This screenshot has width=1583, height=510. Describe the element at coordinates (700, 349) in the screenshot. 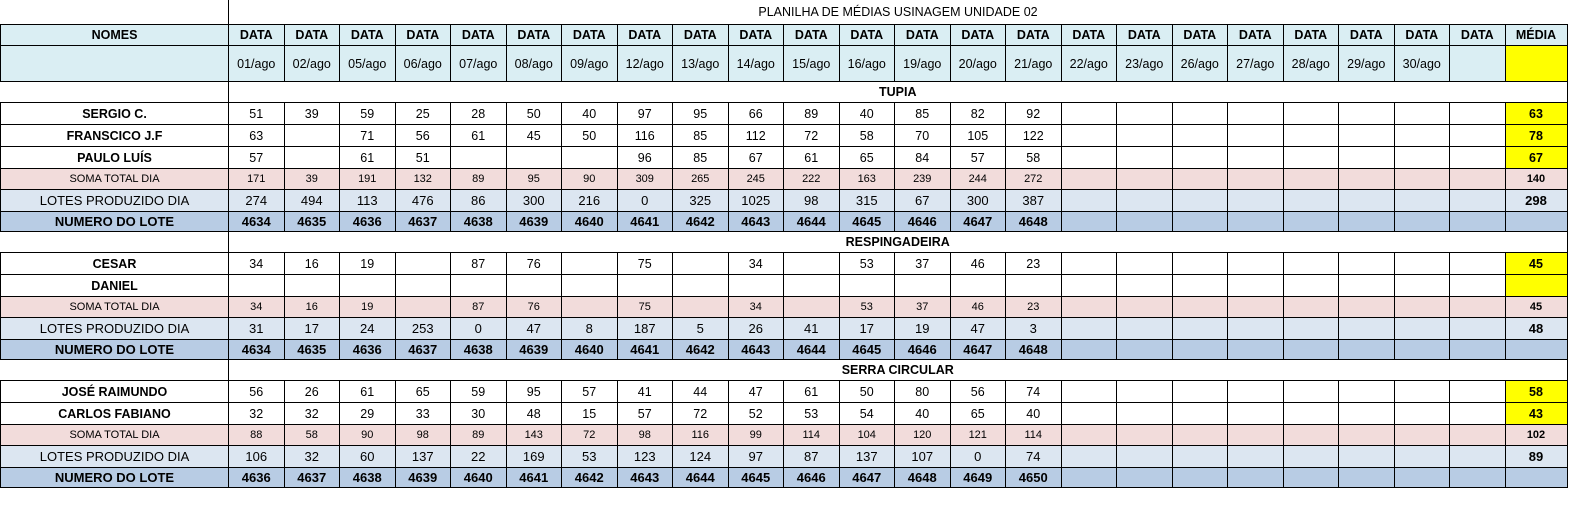

I see `numero-cell: 4642` at that location.